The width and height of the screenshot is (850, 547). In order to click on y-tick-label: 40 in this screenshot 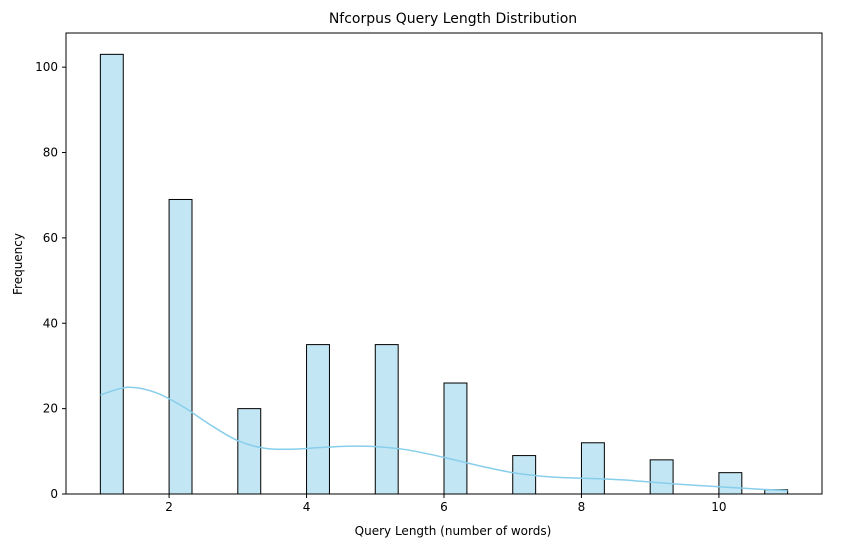, I will do `click(50, 323)`.